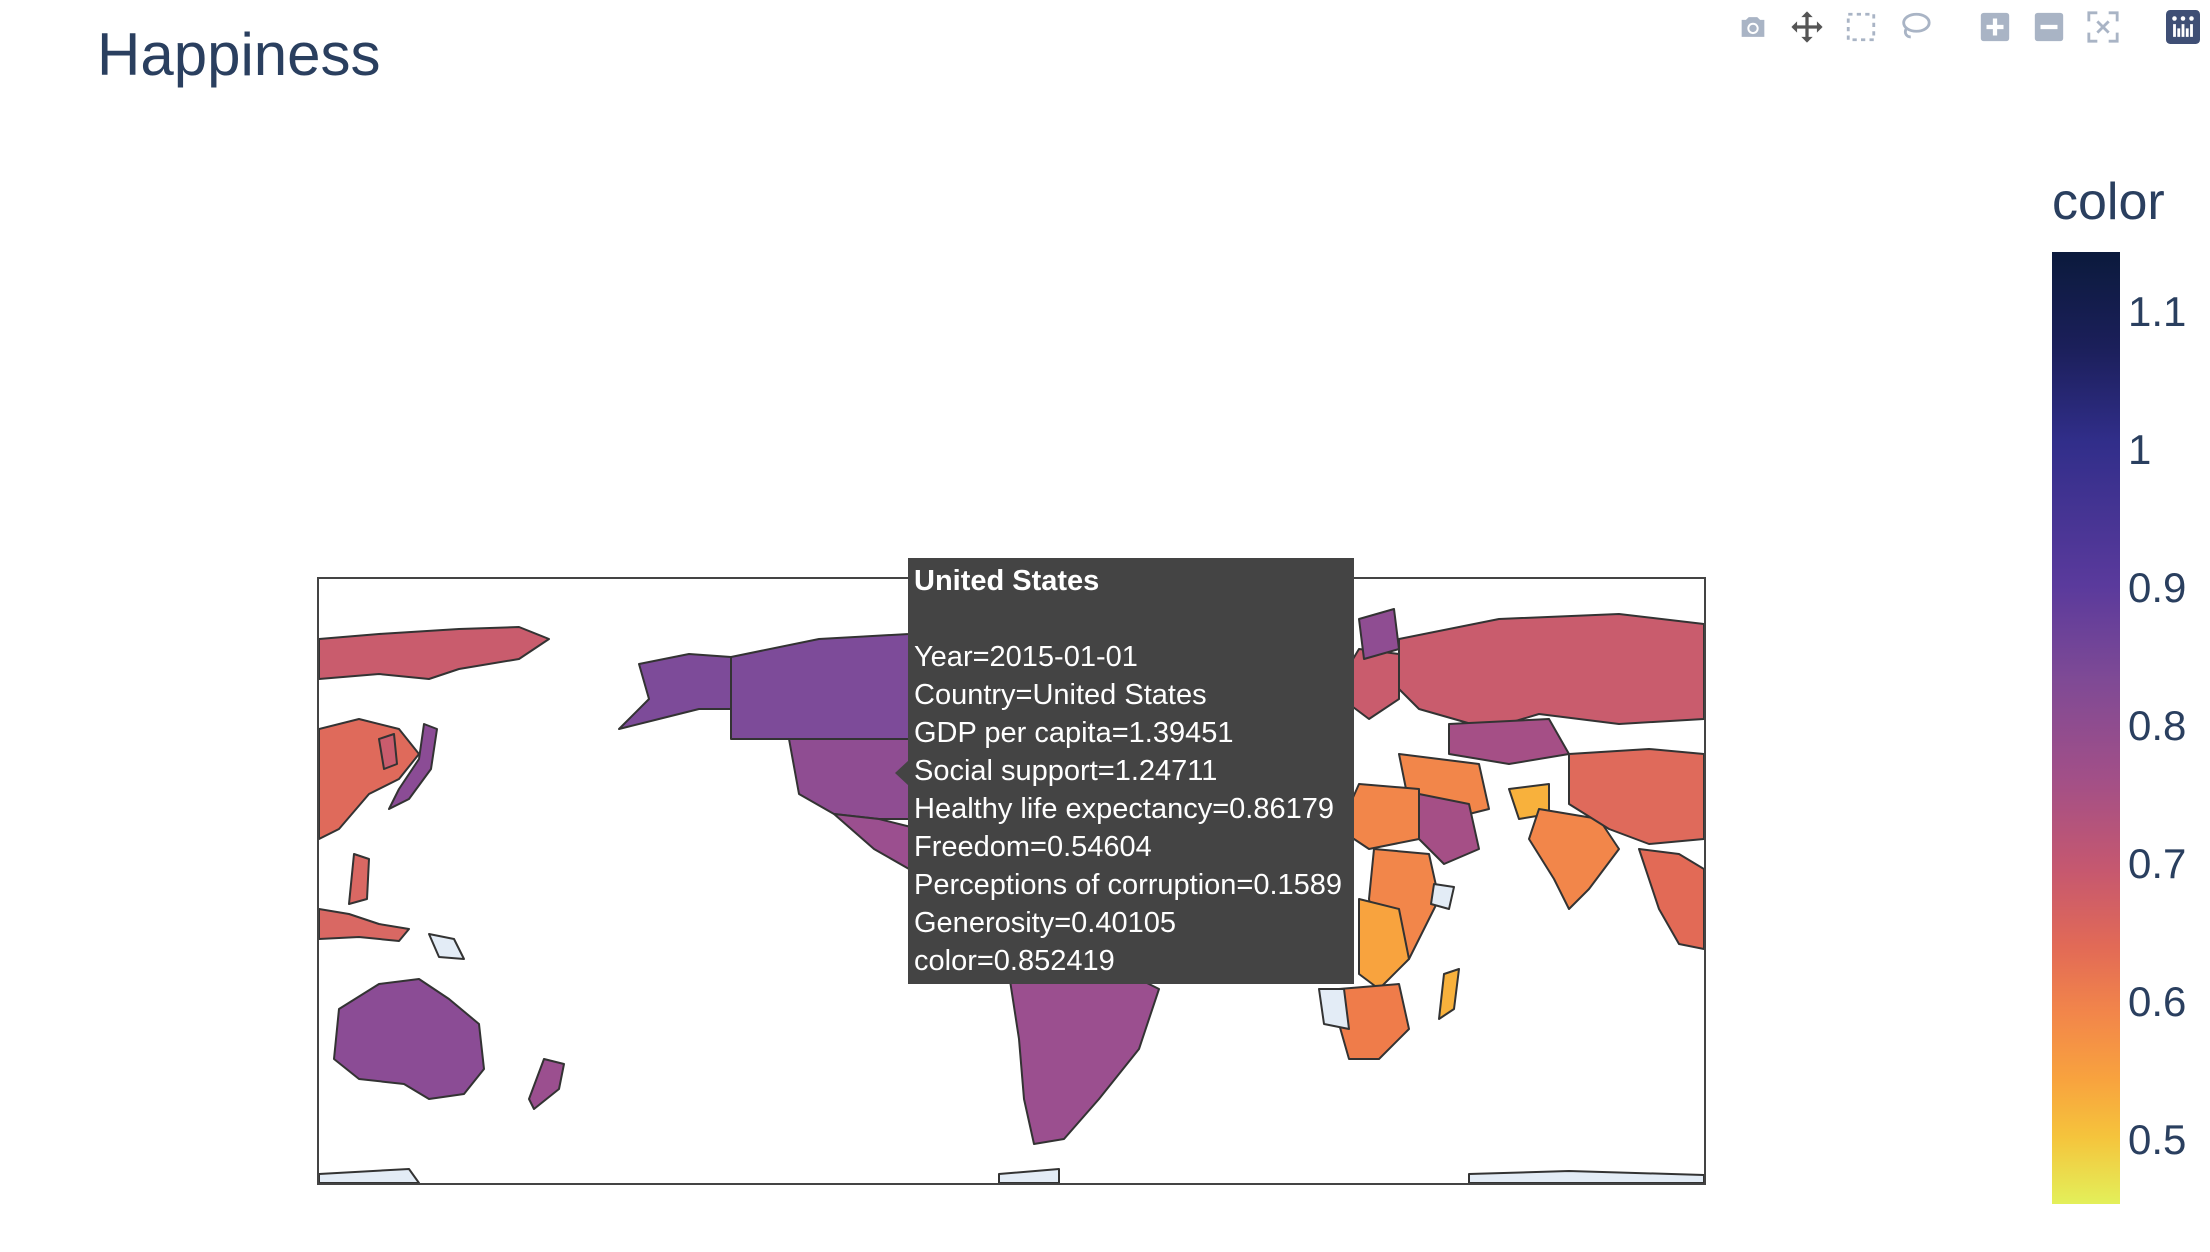  I want to click on kazakhstan-region, so click(1509, 741).